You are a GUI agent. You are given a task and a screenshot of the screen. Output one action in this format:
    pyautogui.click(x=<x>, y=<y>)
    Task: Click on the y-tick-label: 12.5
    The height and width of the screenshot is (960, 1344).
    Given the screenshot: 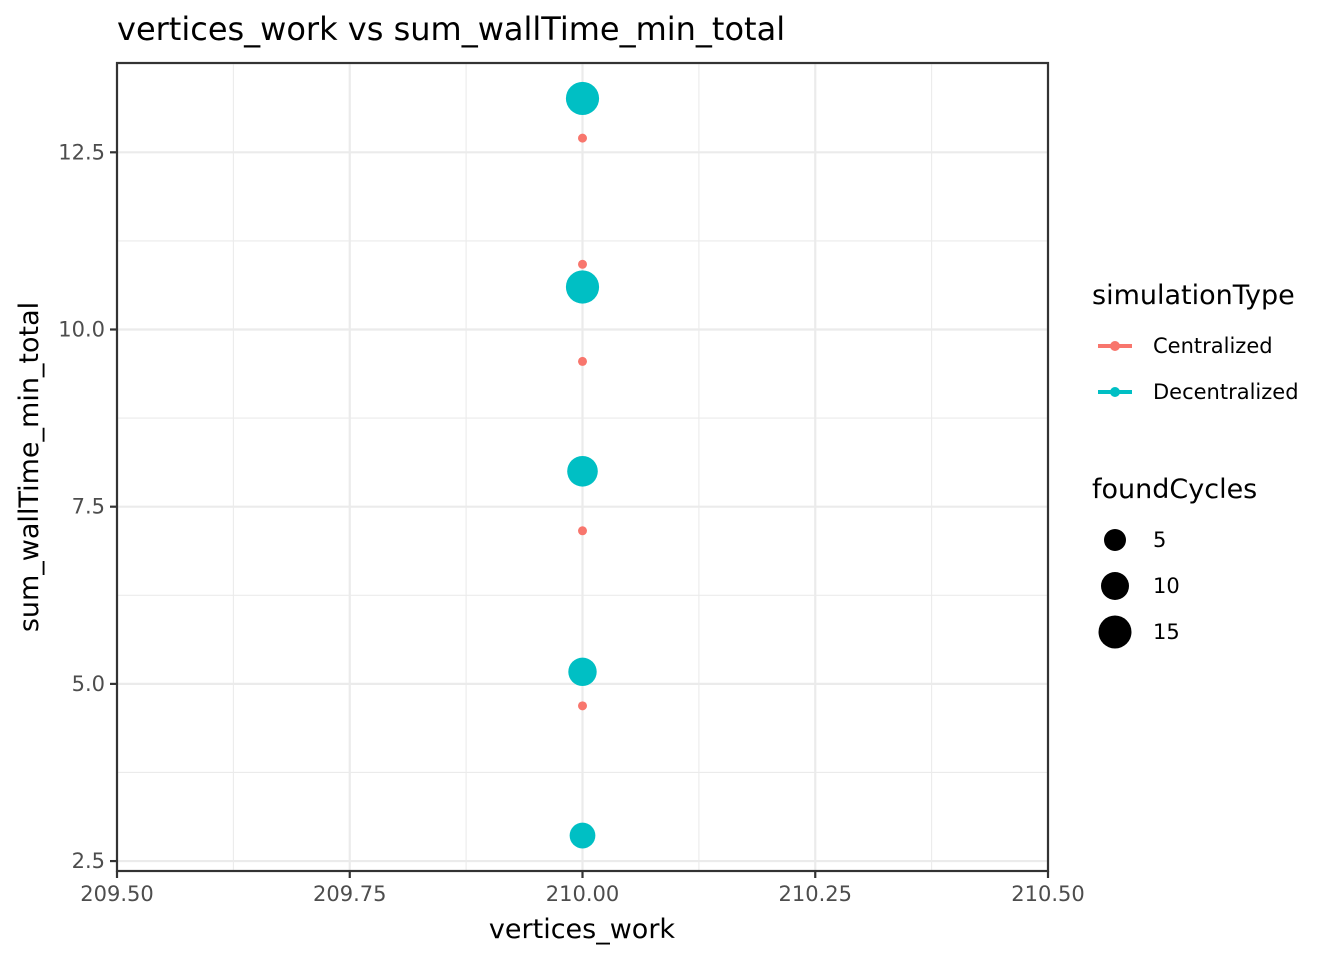 What is the action you would take?
    pyautogui.click(x=81, y=152)
    